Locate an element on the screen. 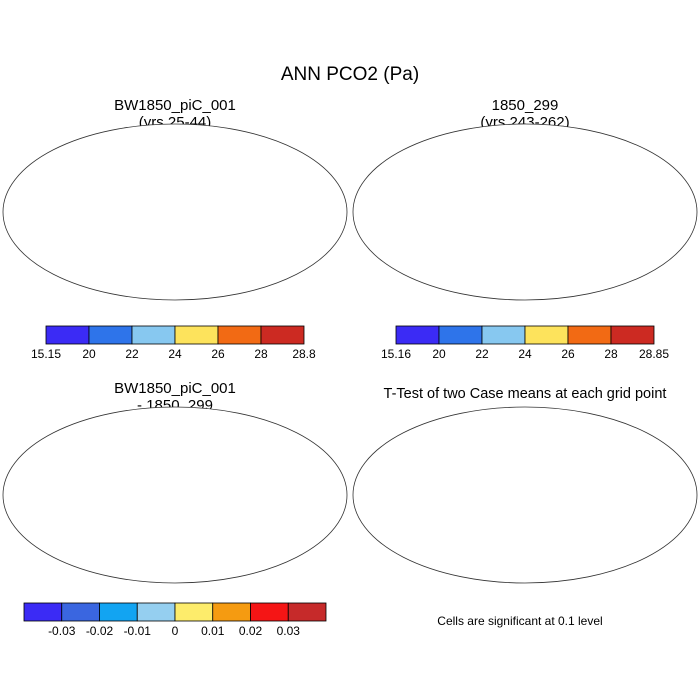  colorbar-2-label-4: 24 is located at coordinates (525, 354).